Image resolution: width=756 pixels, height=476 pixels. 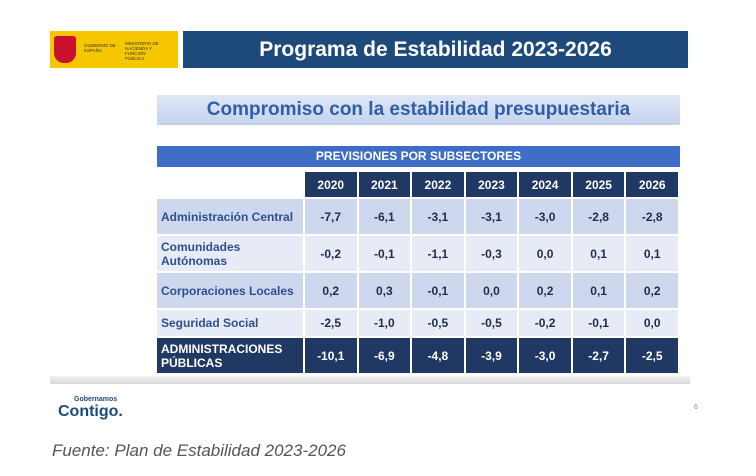 I want to click on cell: -4,8, so click(x=438, y=355).